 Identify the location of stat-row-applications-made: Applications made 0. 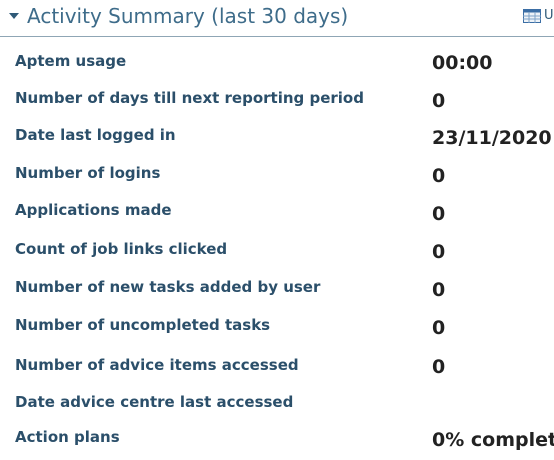
(277, 216).